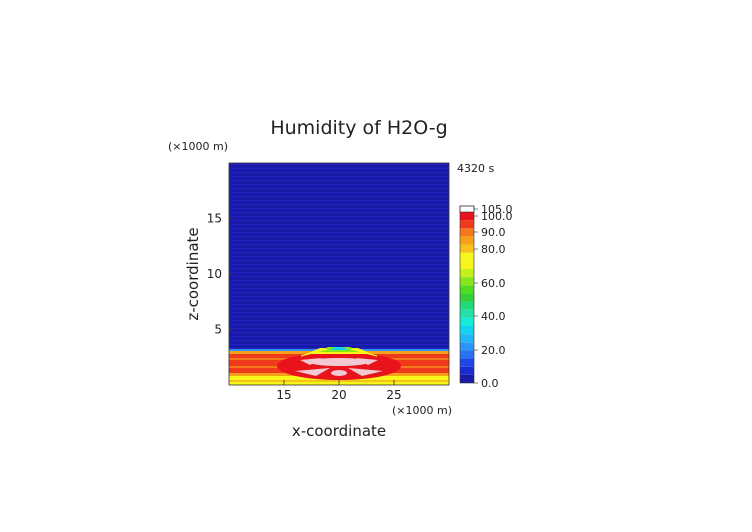 This screenshot has height=532, width=752. Describe the element at coordinates (218, 330) in the screenshot. I see `y-tick-label: 5` at that location.